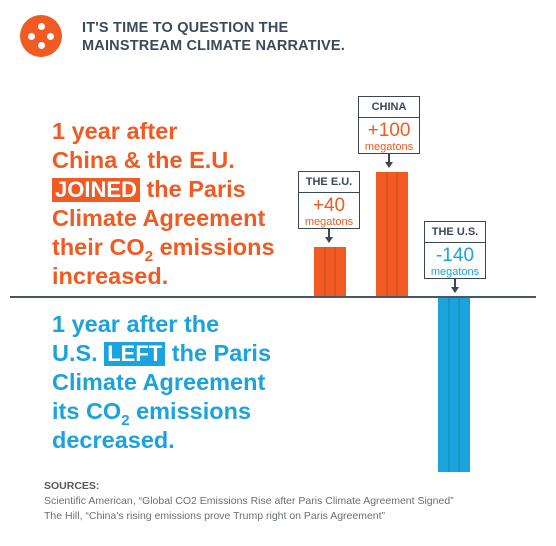  Describe the element at coordinates (392, 234) in the screenshot. I see `bar-china` at that location.